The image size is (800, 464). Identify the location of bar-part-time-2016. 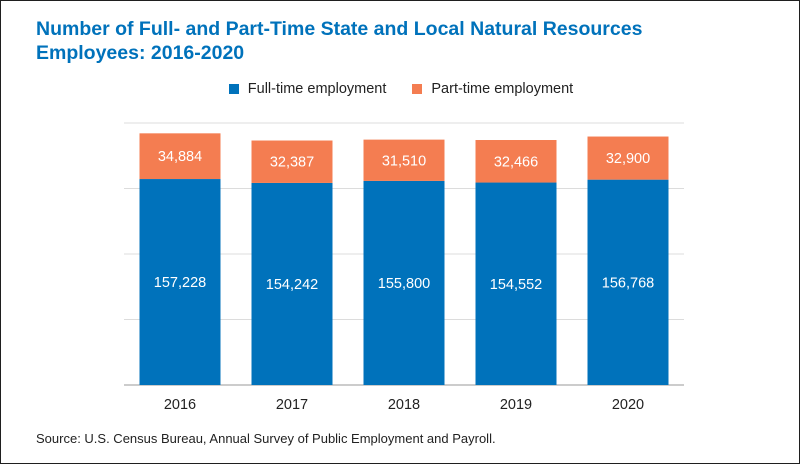
(180, 156).